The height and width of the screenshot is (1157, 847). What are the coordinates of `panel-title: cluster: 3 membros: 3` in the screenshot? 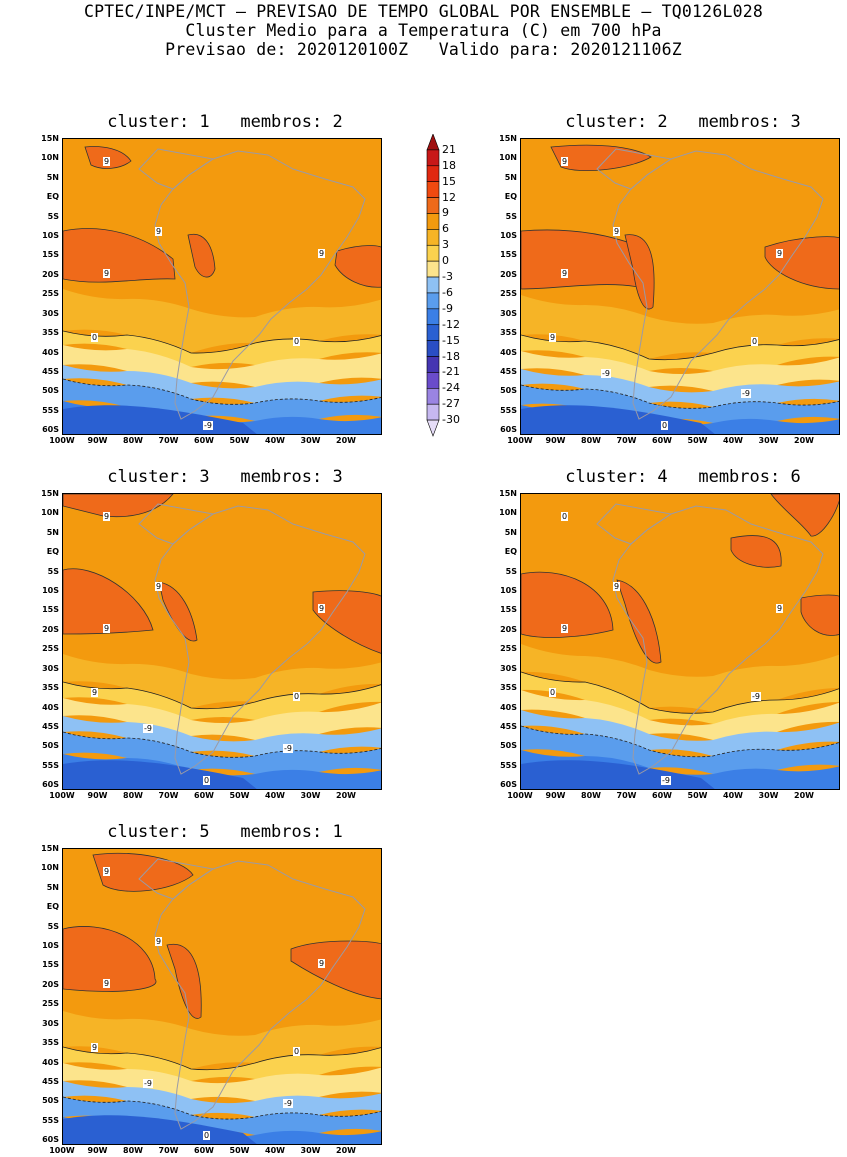 It's located at (225, 477).